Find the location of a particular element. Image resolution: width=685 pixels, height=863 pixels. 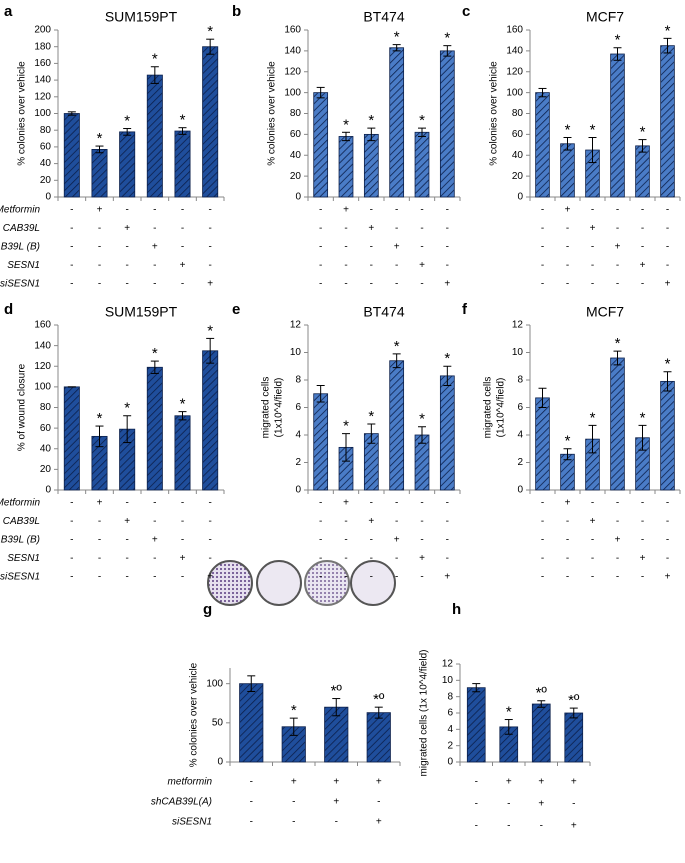

y-tick-label: 40 is located at coordinates (46, 448).